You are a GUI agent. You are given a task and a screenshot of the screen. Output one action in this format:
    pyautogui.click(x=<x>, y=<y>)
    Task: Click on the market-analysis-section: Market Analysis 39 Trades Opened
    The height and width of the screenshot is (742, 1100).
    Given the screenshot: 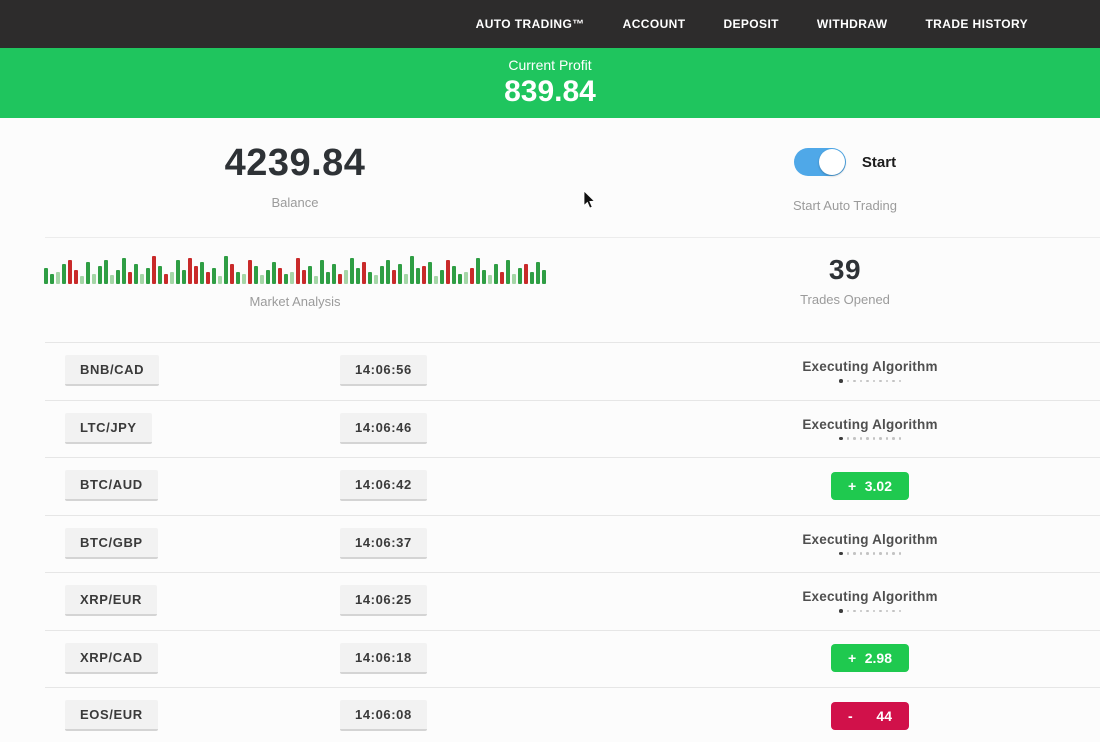 What is the action you would take?
    pyautogui.click(x=550, y=290)
    